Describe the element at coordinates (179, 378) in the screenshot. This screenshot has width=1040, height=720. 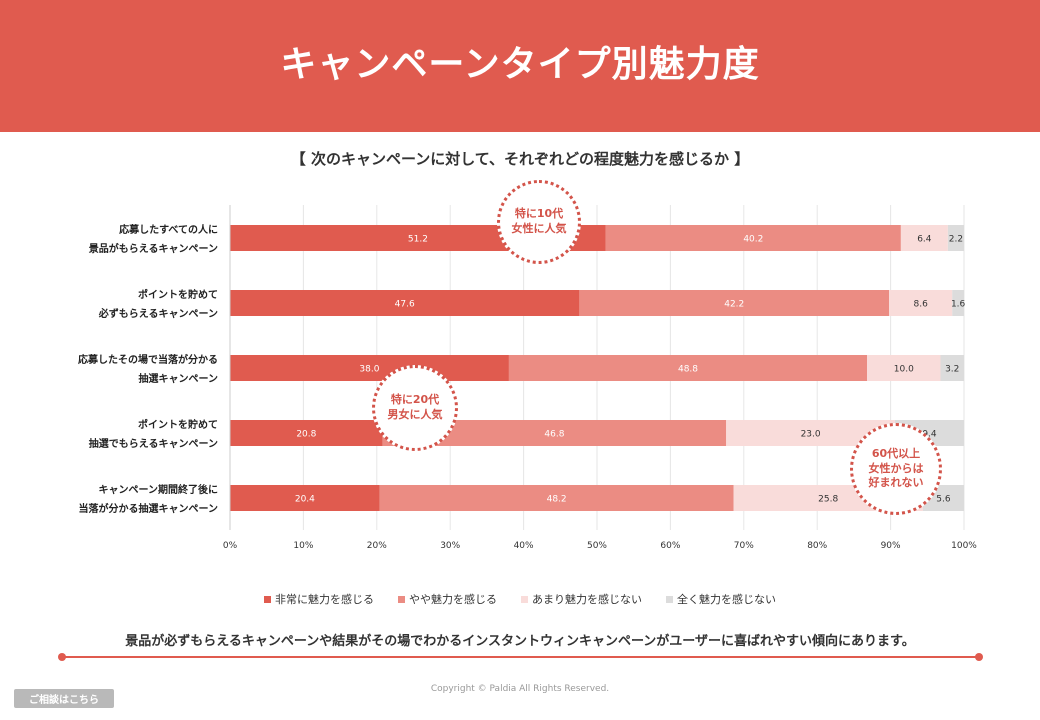
I see `category-label: 抽選キャンペーン` at that location.